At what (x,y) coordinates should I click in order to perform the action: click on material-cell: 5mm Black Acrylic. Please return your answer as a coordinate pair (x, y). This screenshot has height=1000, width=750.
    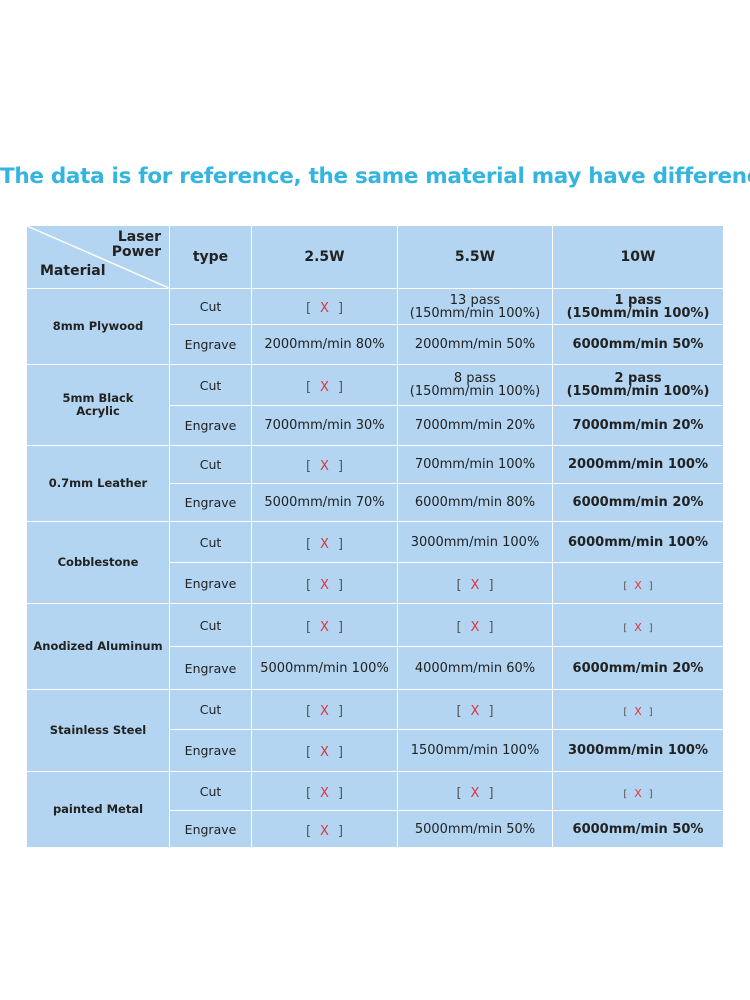
    Looking at the image, I should click on (98, 405).